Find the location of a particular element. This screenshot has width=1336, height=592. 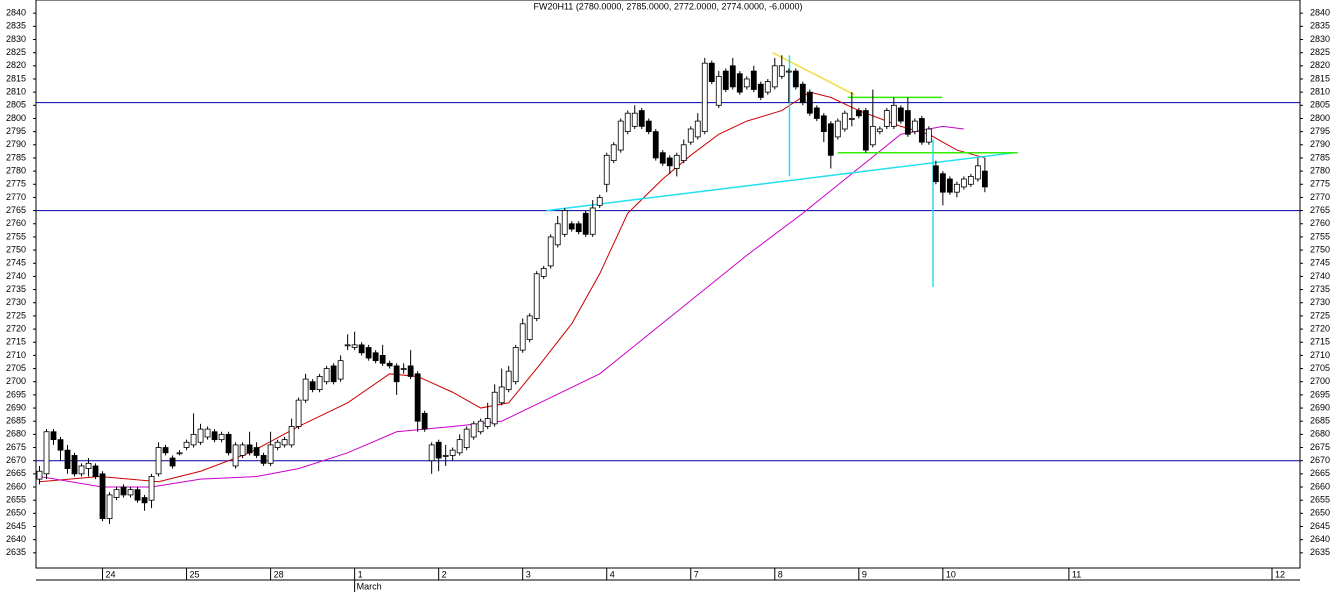

y-tick-label-right: 2695 is located at coordinates (1320, 394).